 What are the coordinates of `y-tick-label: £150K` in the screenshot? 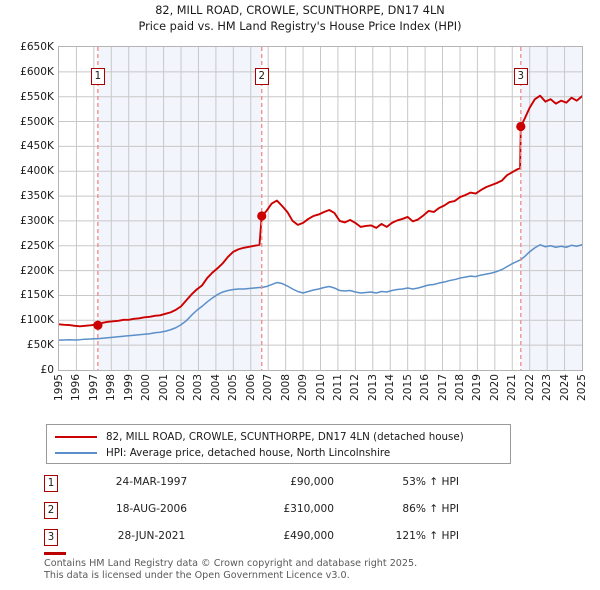 It's located at (37, 295).